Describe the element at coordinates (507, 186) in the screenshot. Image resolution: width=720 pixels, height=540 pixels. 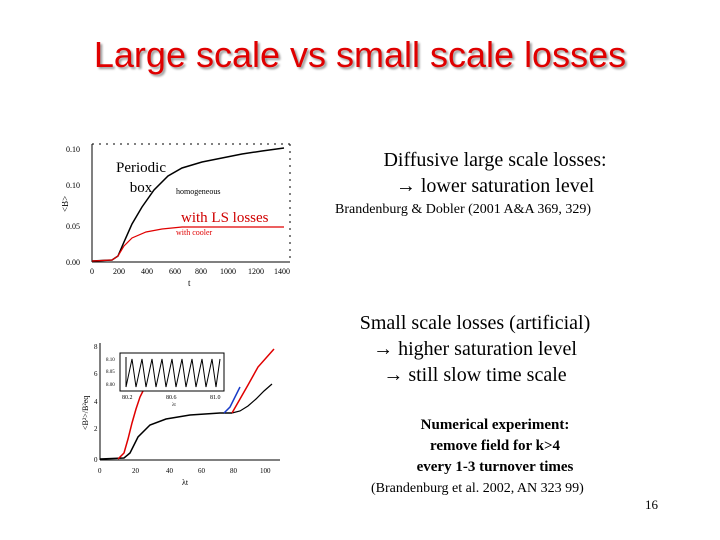
I see `diffusive-result-text: lower saturation level` at that location.